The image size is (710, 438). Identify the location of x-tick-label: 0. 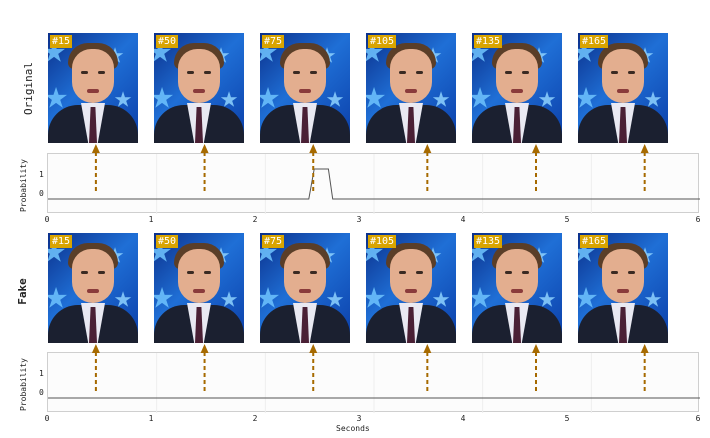
(47, 219).